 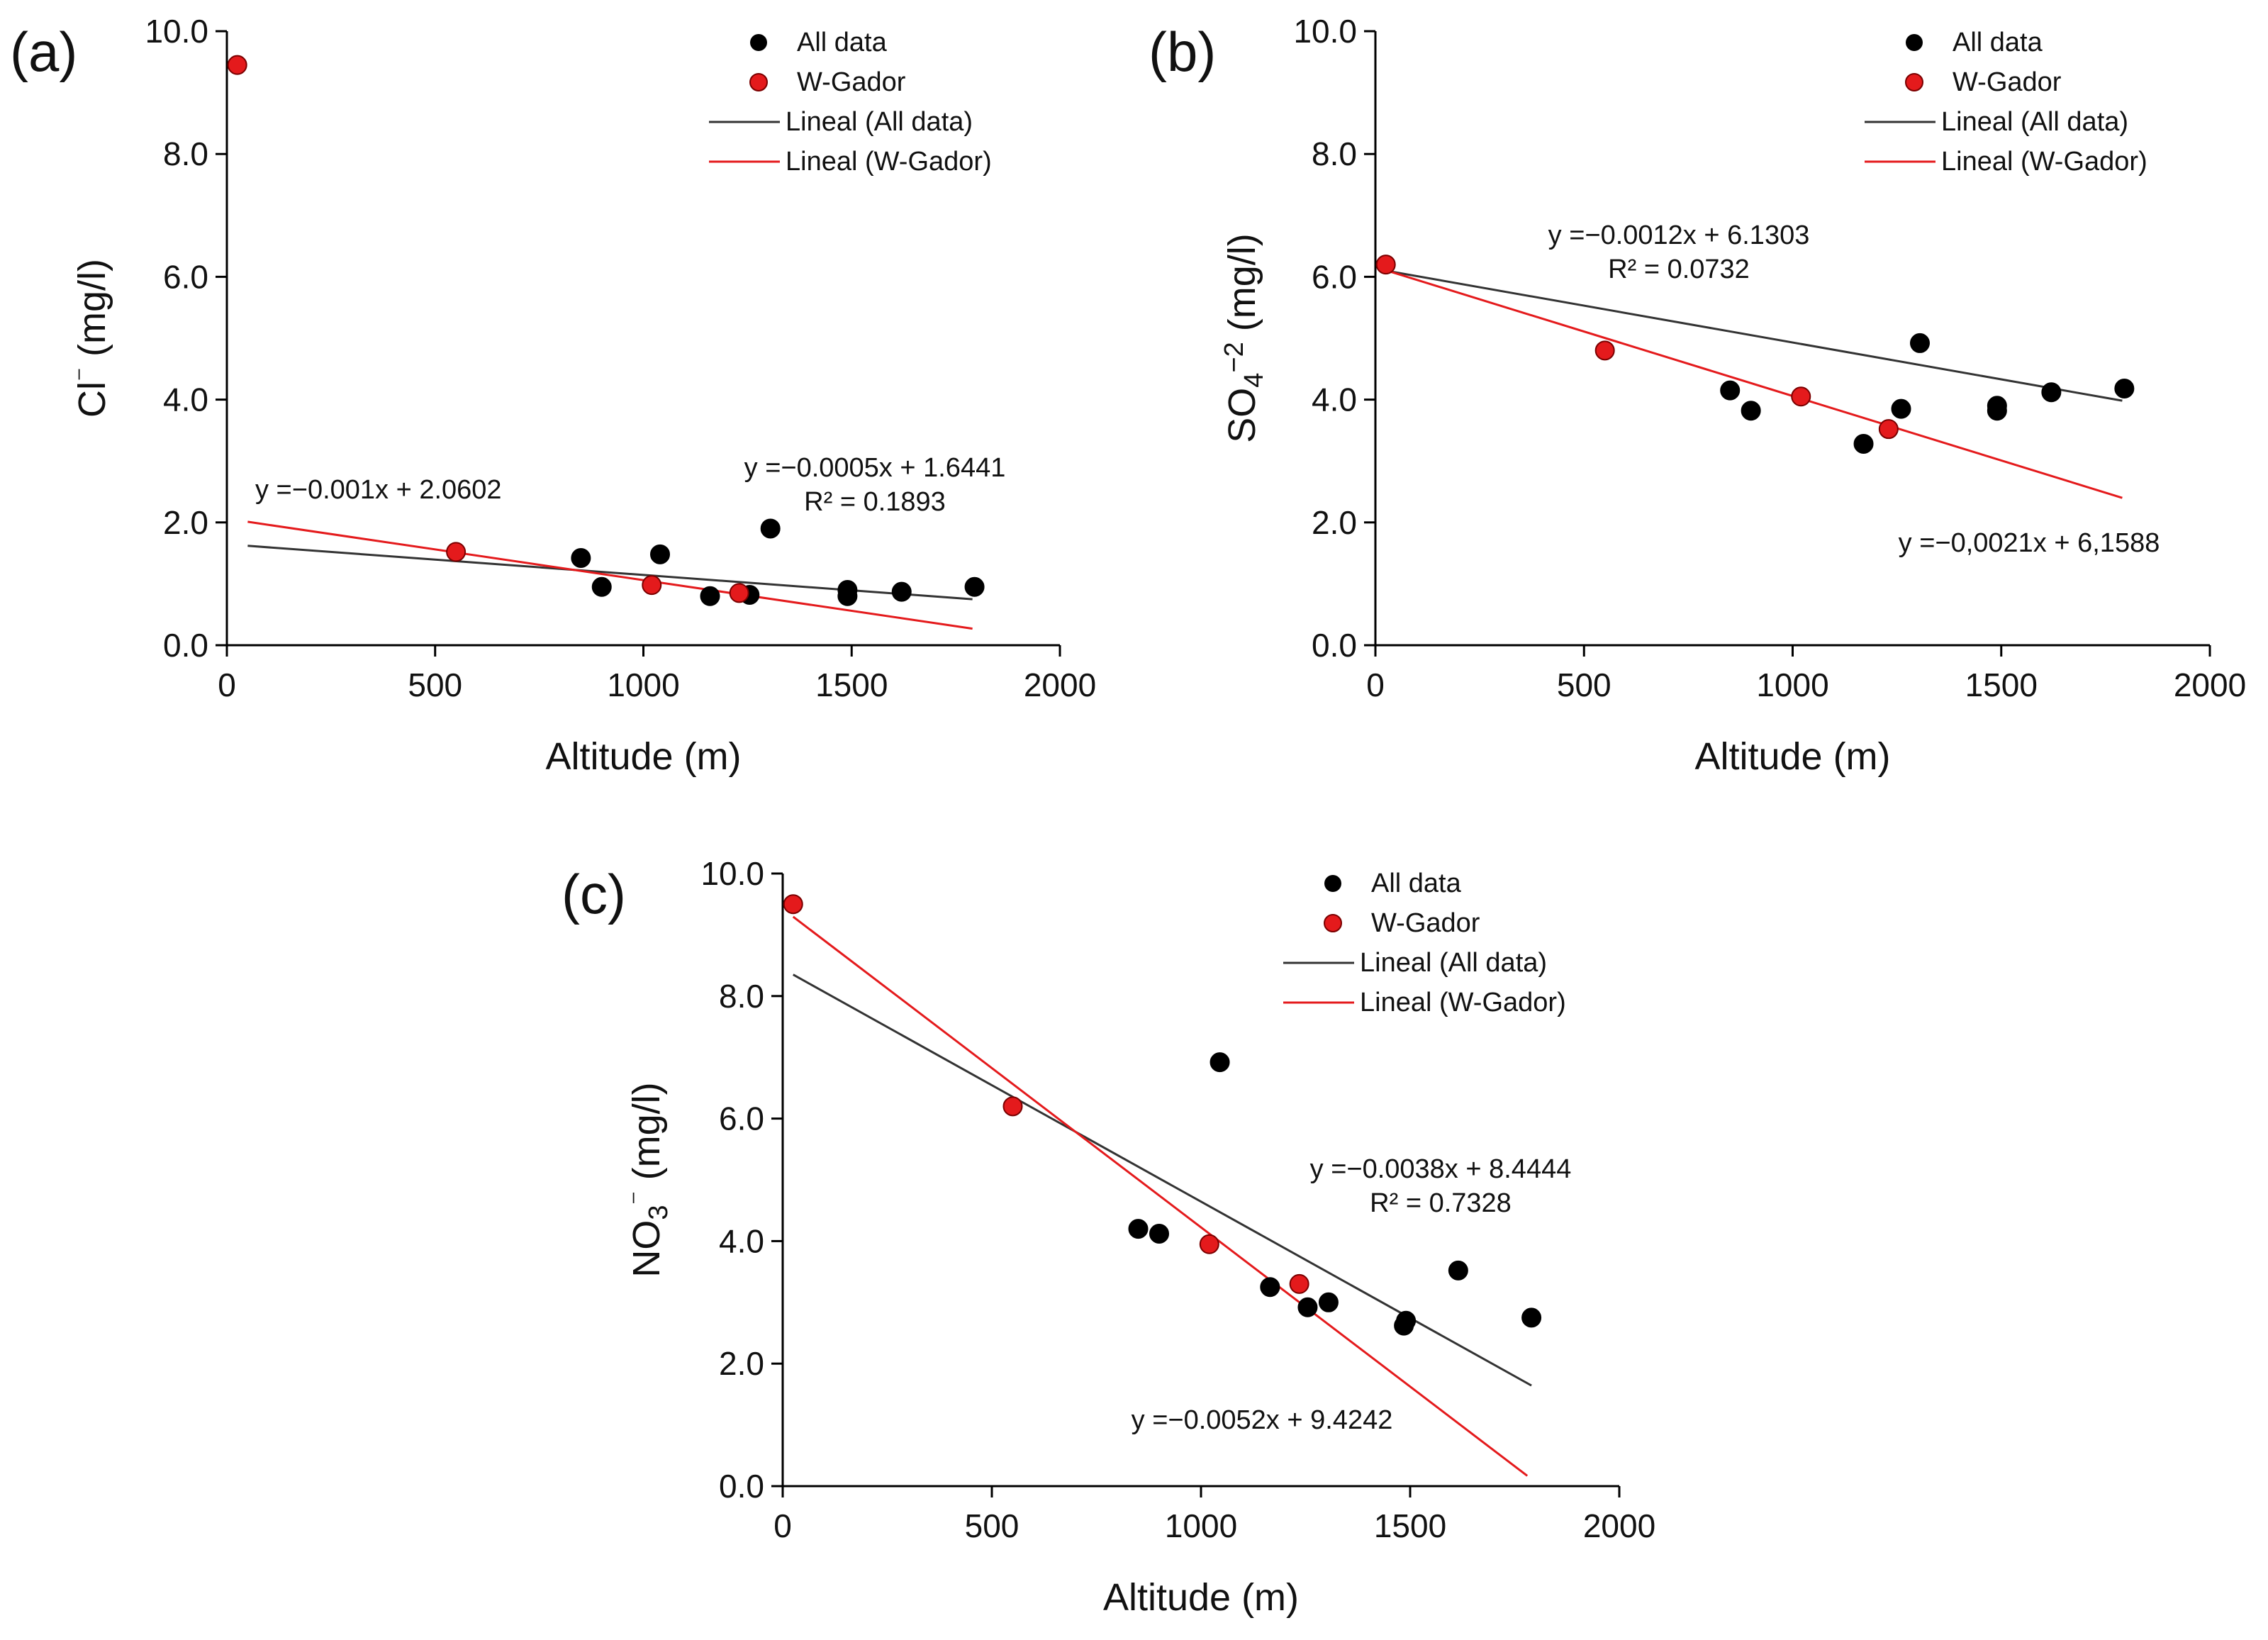 What do you see at coordinates (43, 52) in the screenshot?
I see `panel-label: (a)` at bounding box center [43, 52].